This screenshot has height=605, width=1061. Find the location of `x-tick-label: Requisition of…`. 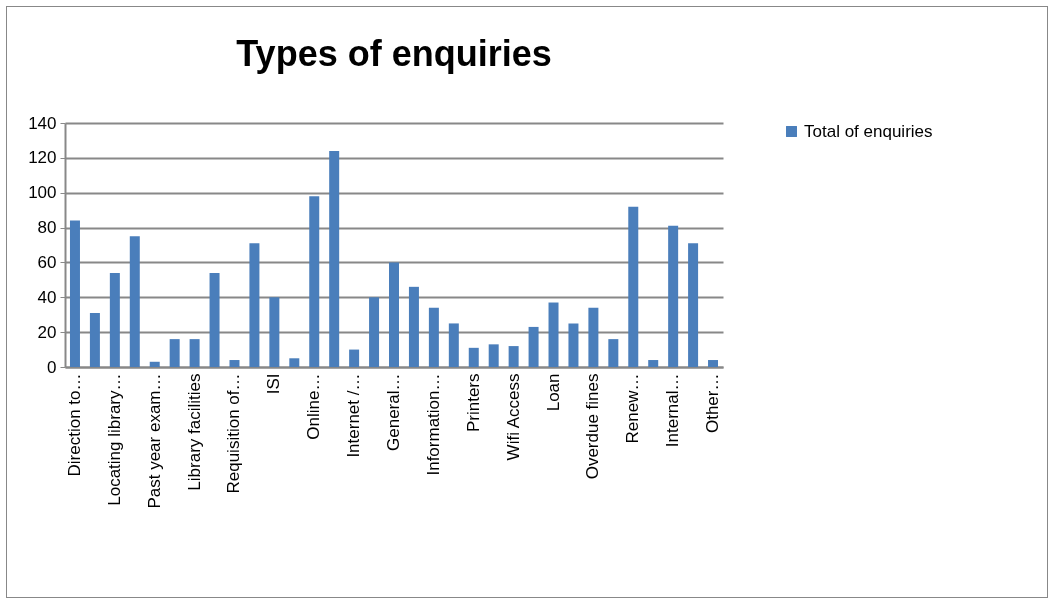

x-tick-label: Requisition of… is located at coordinates (234, 433).